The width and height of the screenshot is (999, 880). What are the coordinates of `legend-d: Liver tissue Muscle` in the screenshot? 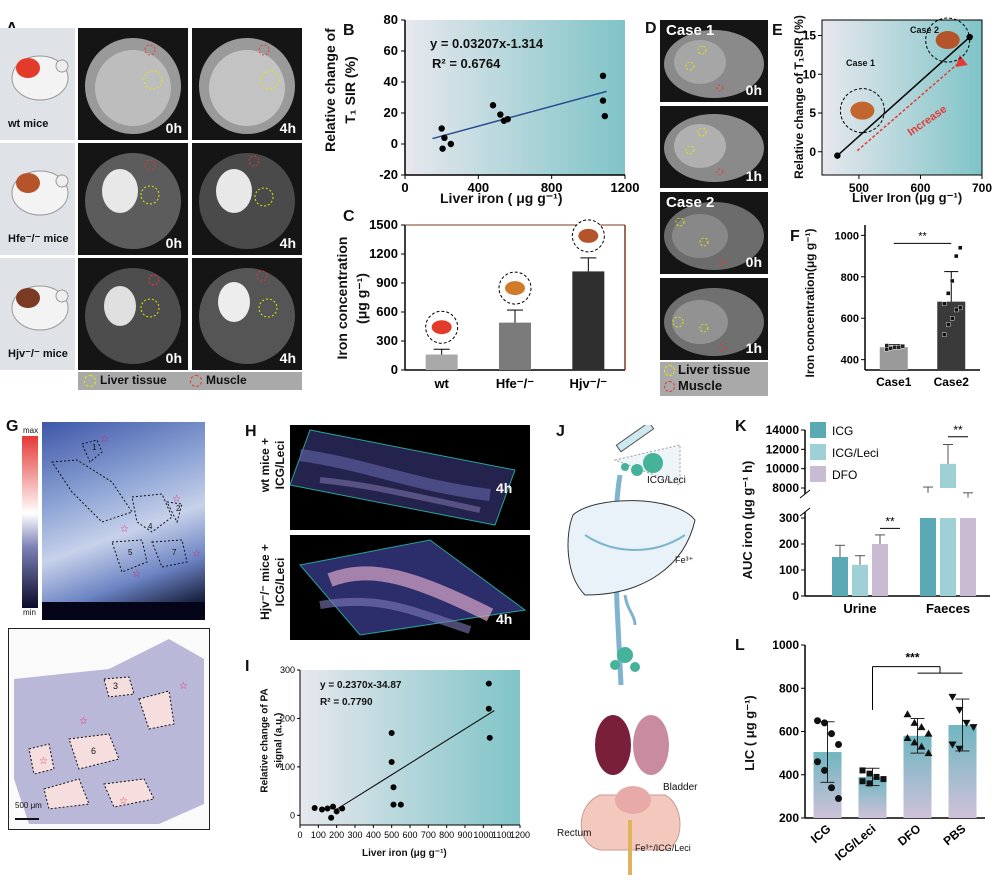 It's located at (714, 379).